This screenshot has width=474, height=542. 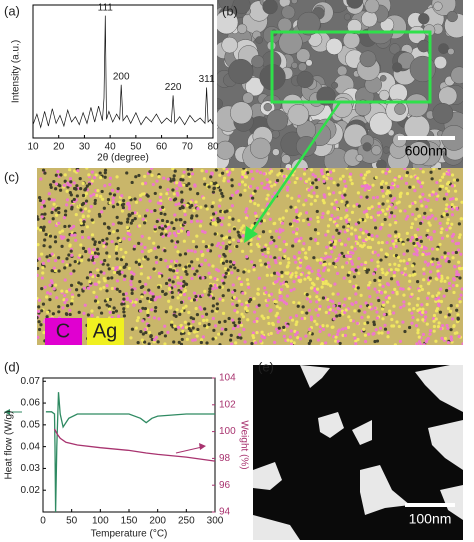 I want to click on y2-tick-label: 98, so click(x=225, y=458).